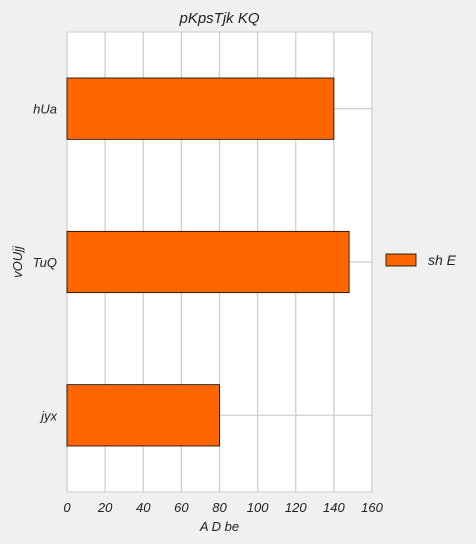  Describe the element at coordinates (45, 109) in the screenshot. I see `y-tick-label: hUa` at that location.